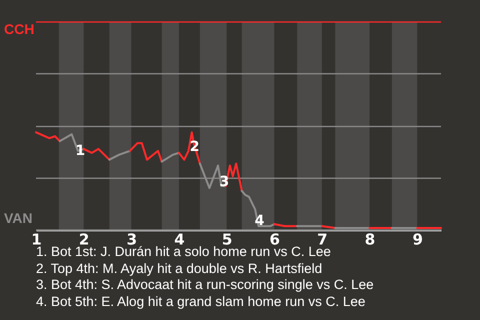 This screenshot has height=320, width=480. I want to click on ref-line-label: CCH, so click(19, 29).